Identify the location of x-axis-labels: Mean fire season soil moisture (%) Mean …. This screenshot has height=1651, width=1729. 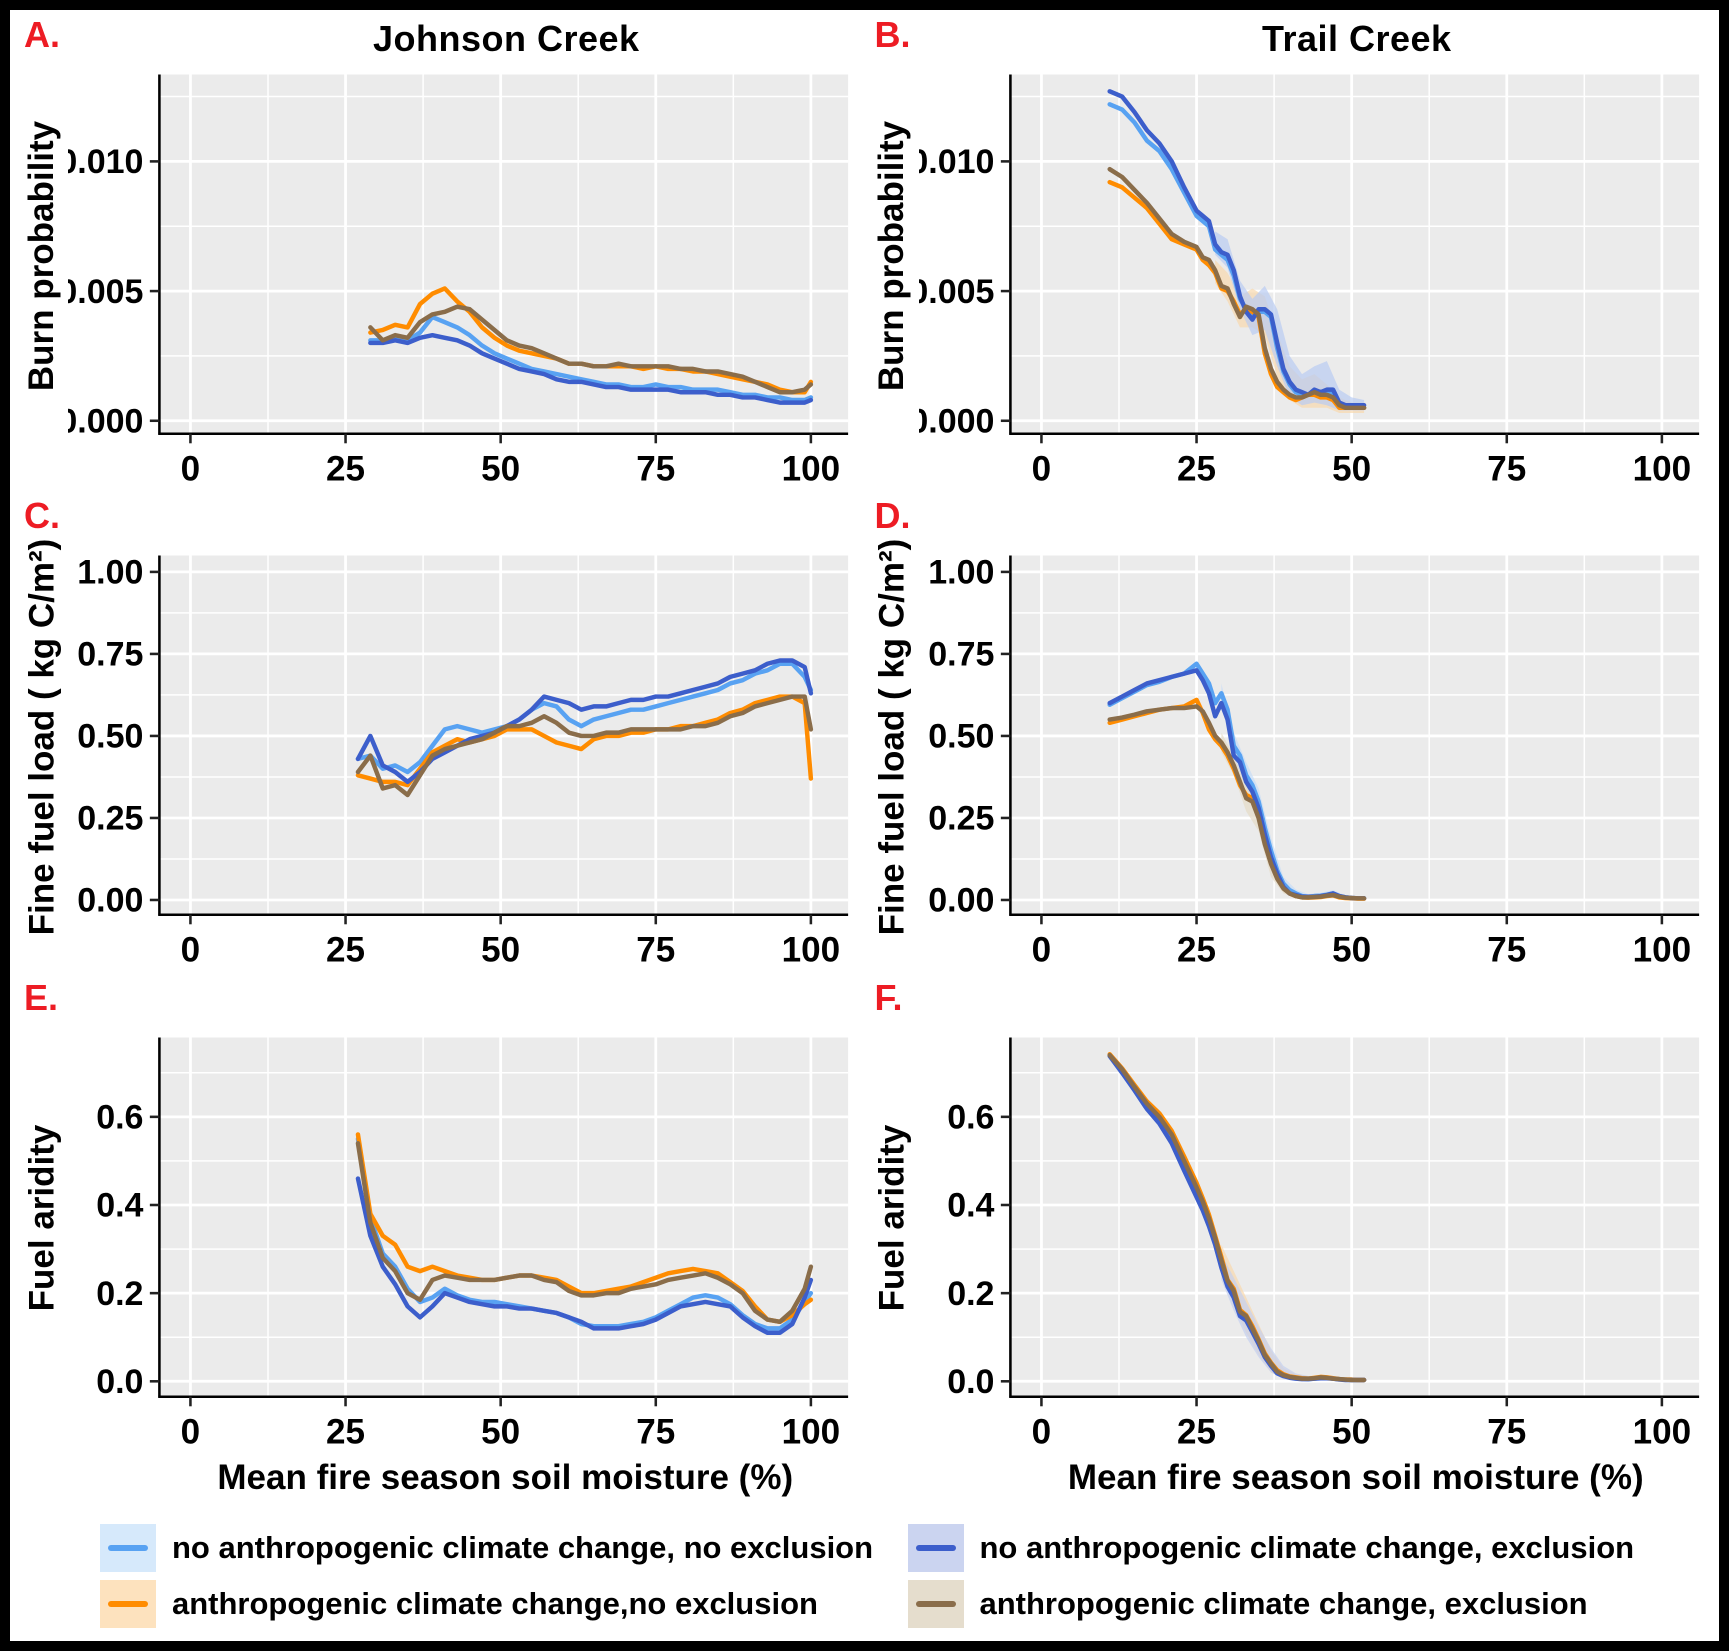
(860, 1478).